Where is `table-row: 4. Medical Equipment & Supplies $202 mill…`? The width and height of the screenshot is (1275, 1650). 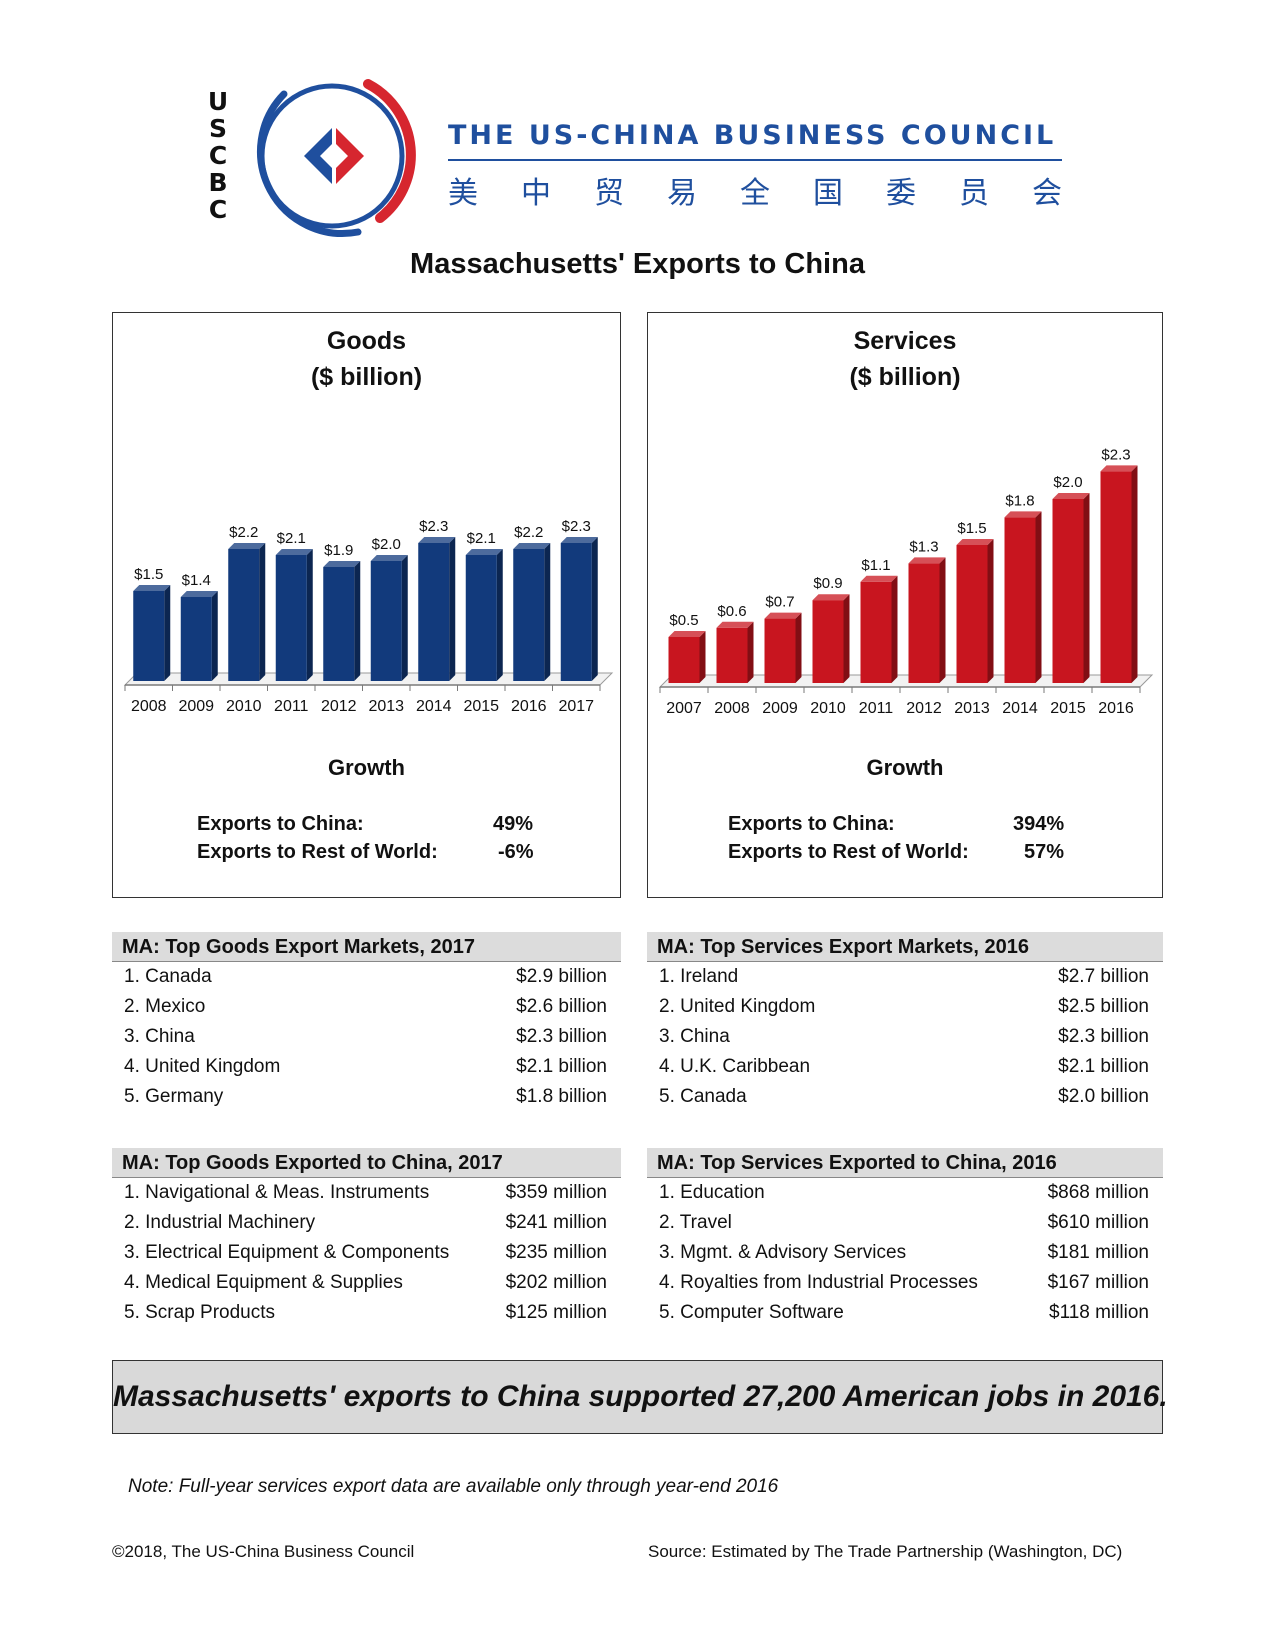
table-row: 4. Medical Equipment & Supplies $202 mill… is located at coordinates (366, 1283).